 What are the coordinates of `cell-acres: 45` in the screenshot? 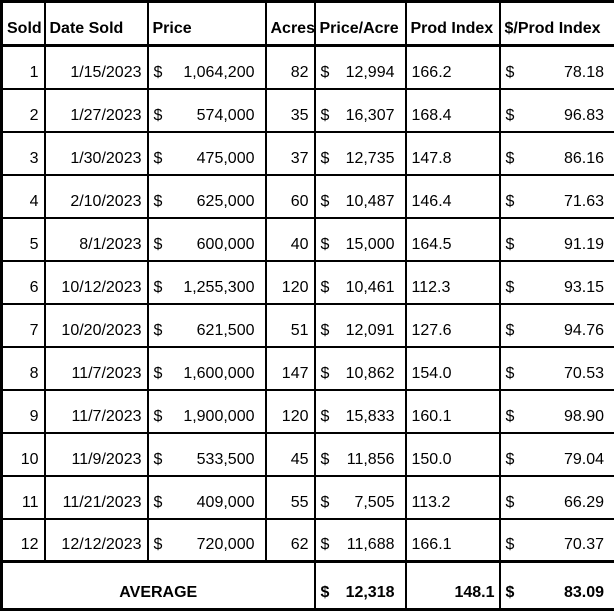 It's located at (290, 454).